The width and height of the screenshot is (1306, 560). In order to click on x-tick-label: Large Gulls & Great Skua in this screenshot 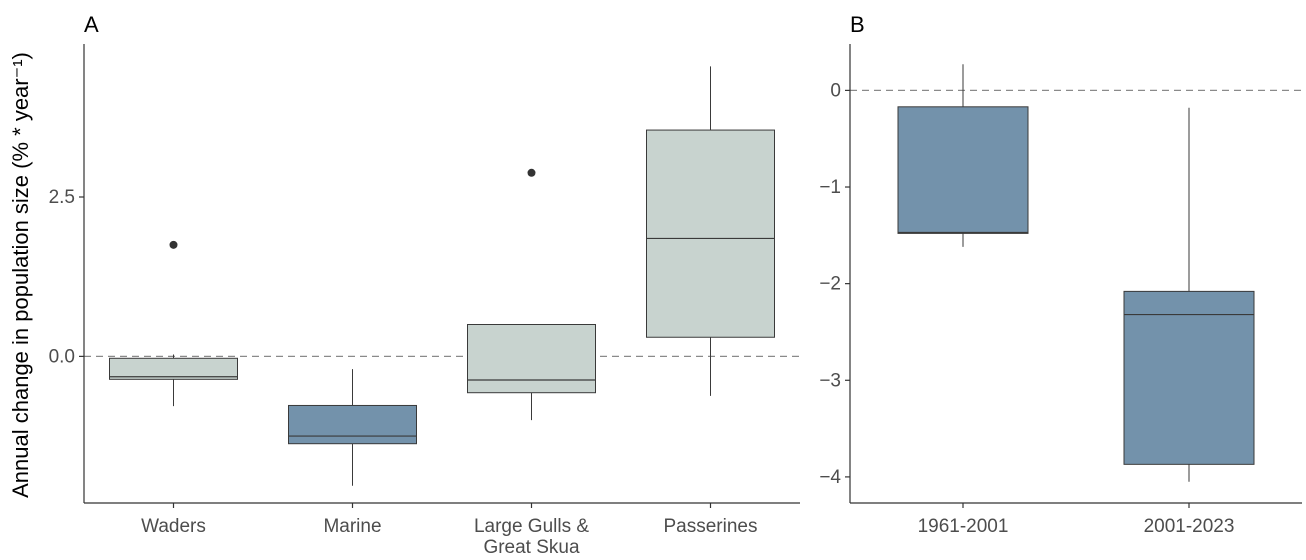, I will do `click(531, 537)`.